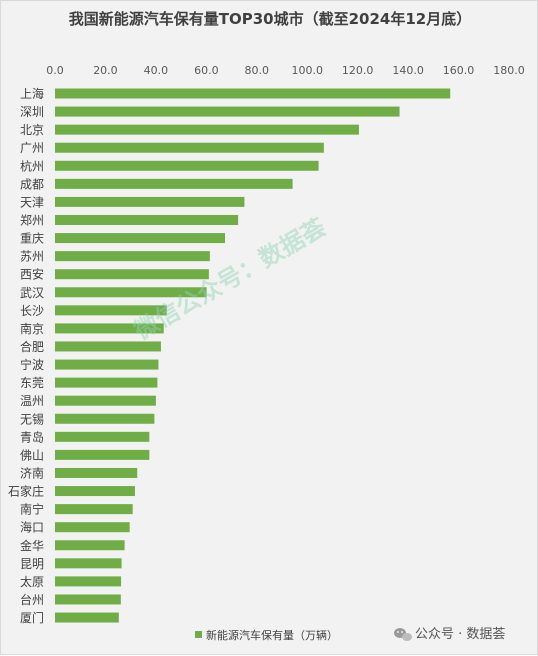 This screenshot has height=656, width=538. I want to click on category-label: 佛山, so click(32, 455).